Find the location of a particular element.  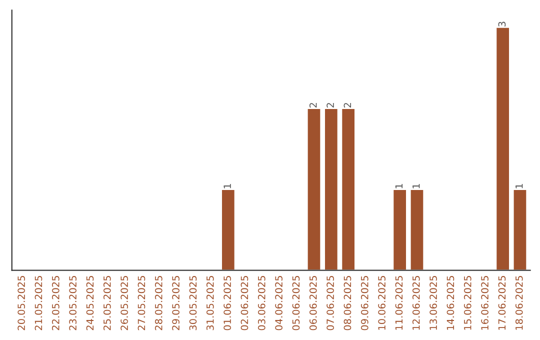

x-tick-label: 20.05.2025 is located at coordinates (21, 303).